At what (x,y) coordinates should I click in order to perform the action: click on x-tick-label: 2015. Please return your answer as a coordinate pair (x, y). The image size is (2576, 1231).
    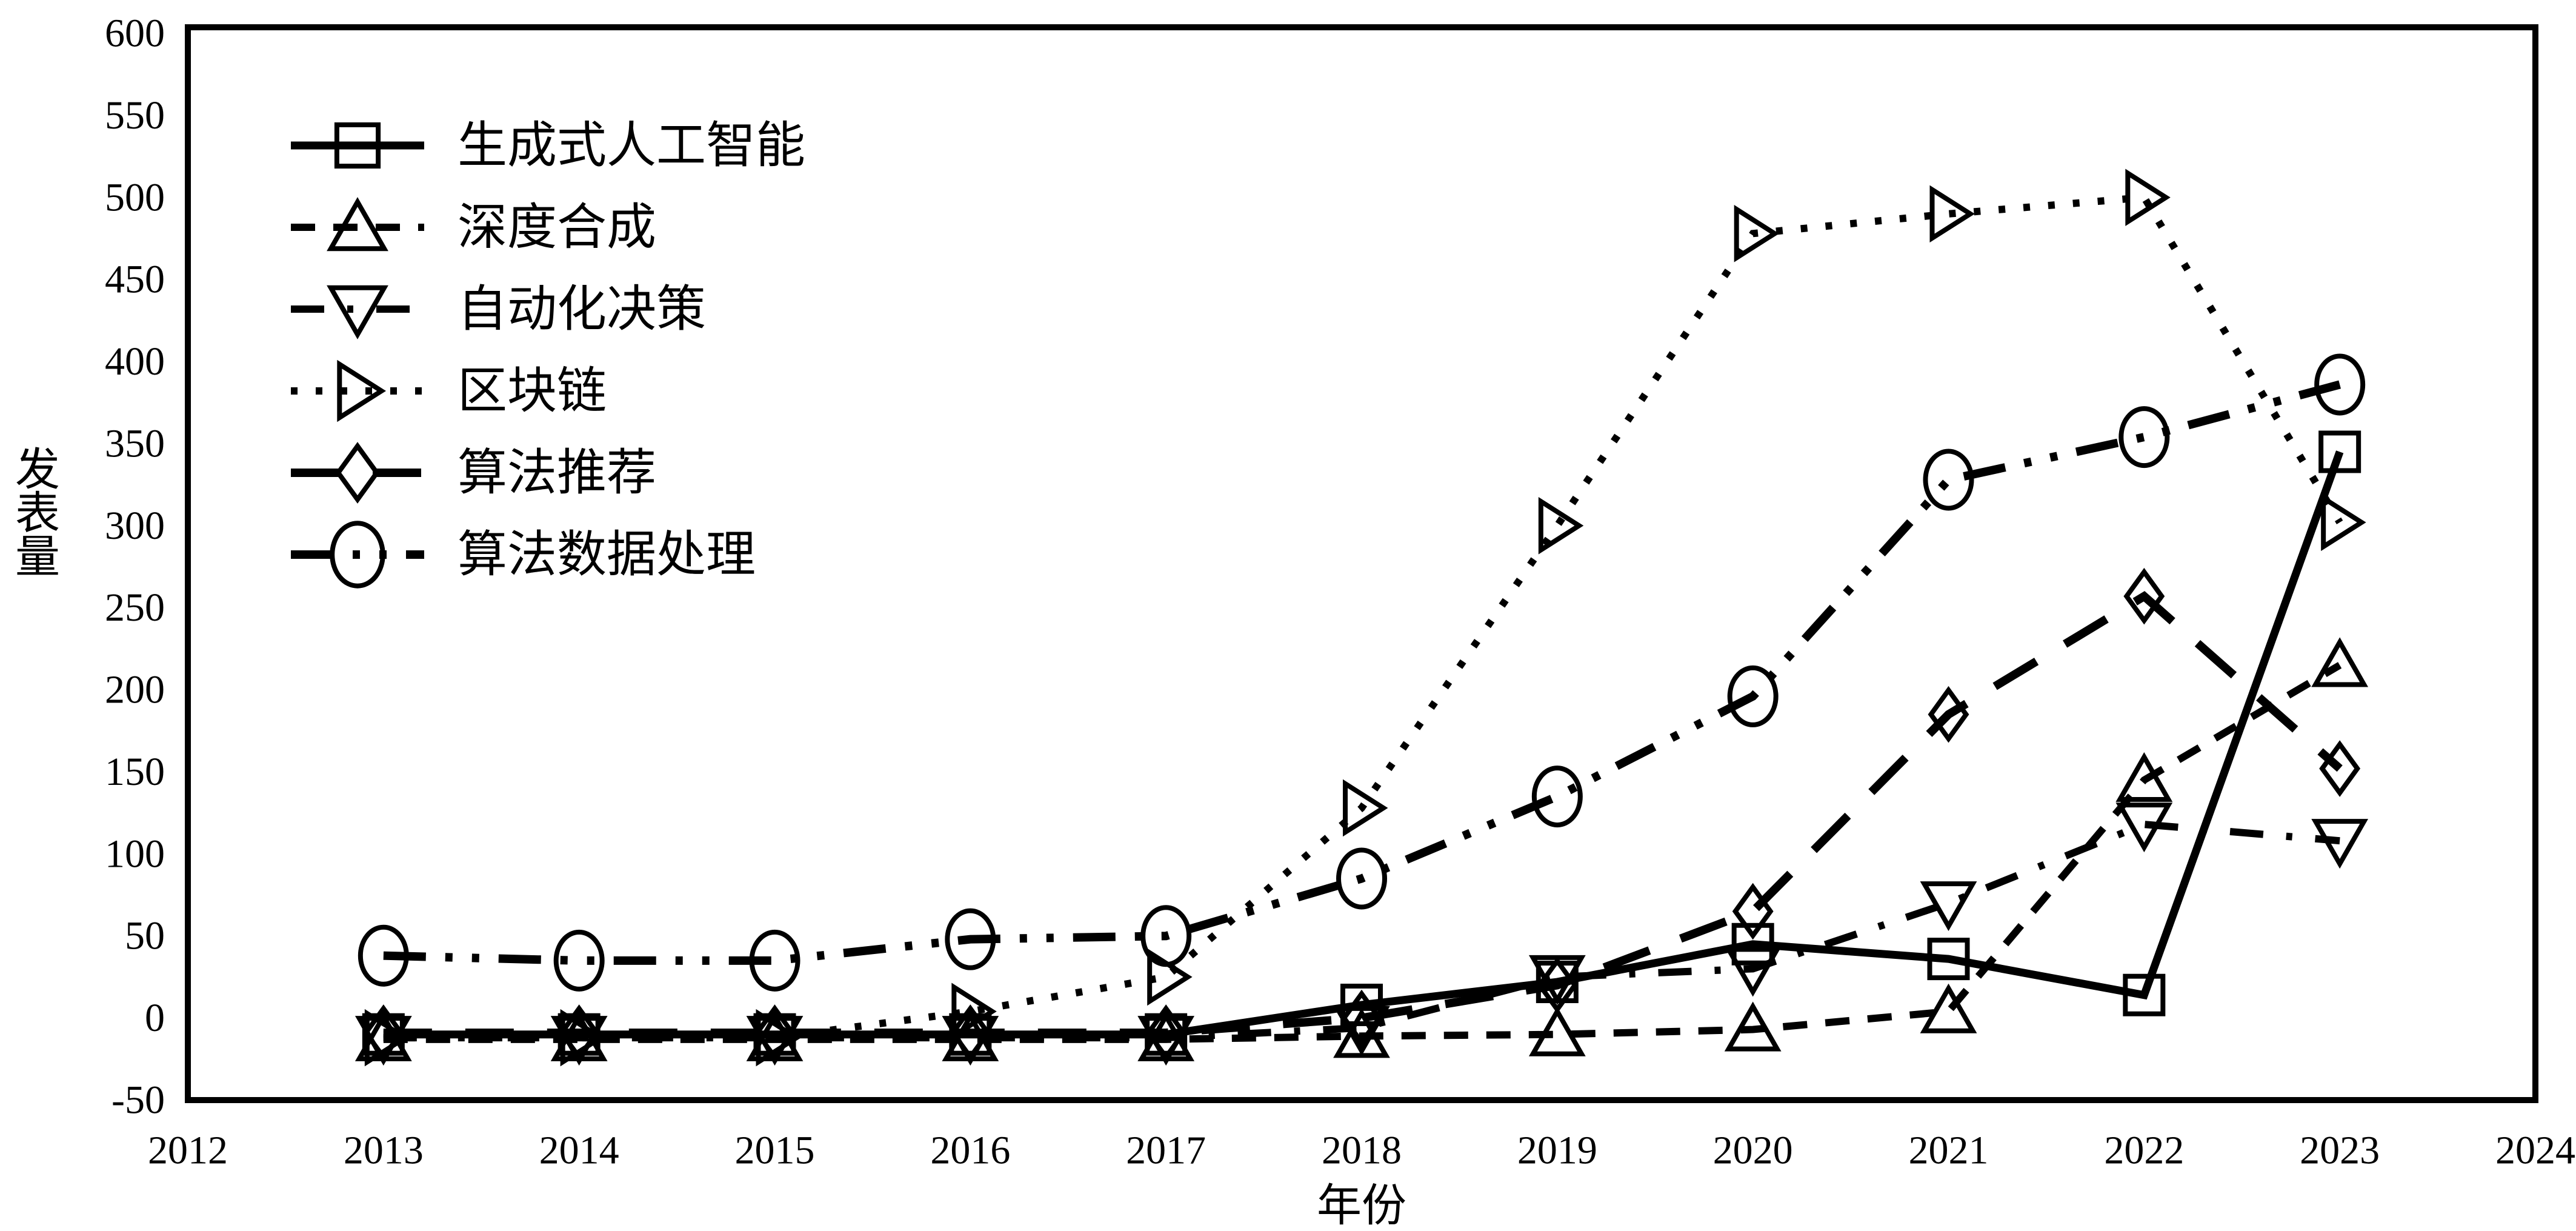
    Looking at the image, I should click on (775, 1151).